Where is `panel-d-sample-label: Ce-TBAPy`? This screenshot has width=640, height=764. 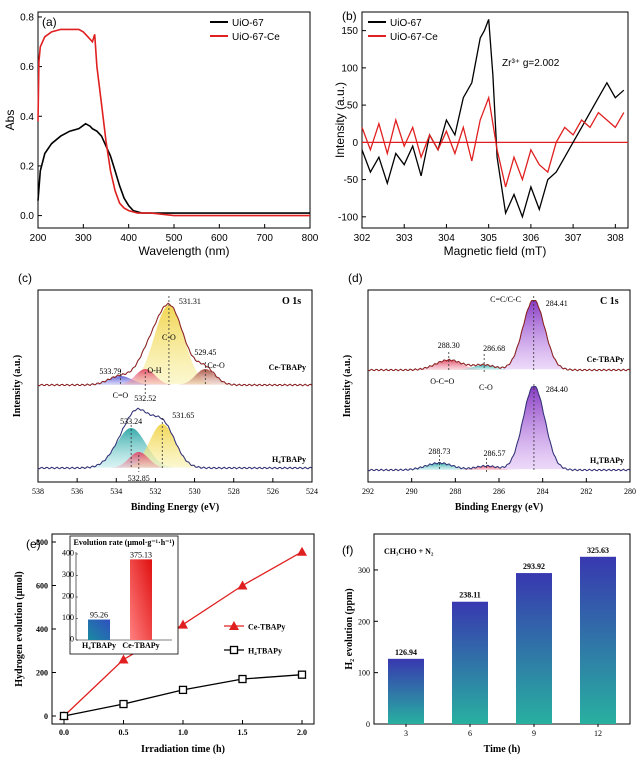 panel-d-sample-label: Ce-TBAPy is located at coordinates (605, 359).